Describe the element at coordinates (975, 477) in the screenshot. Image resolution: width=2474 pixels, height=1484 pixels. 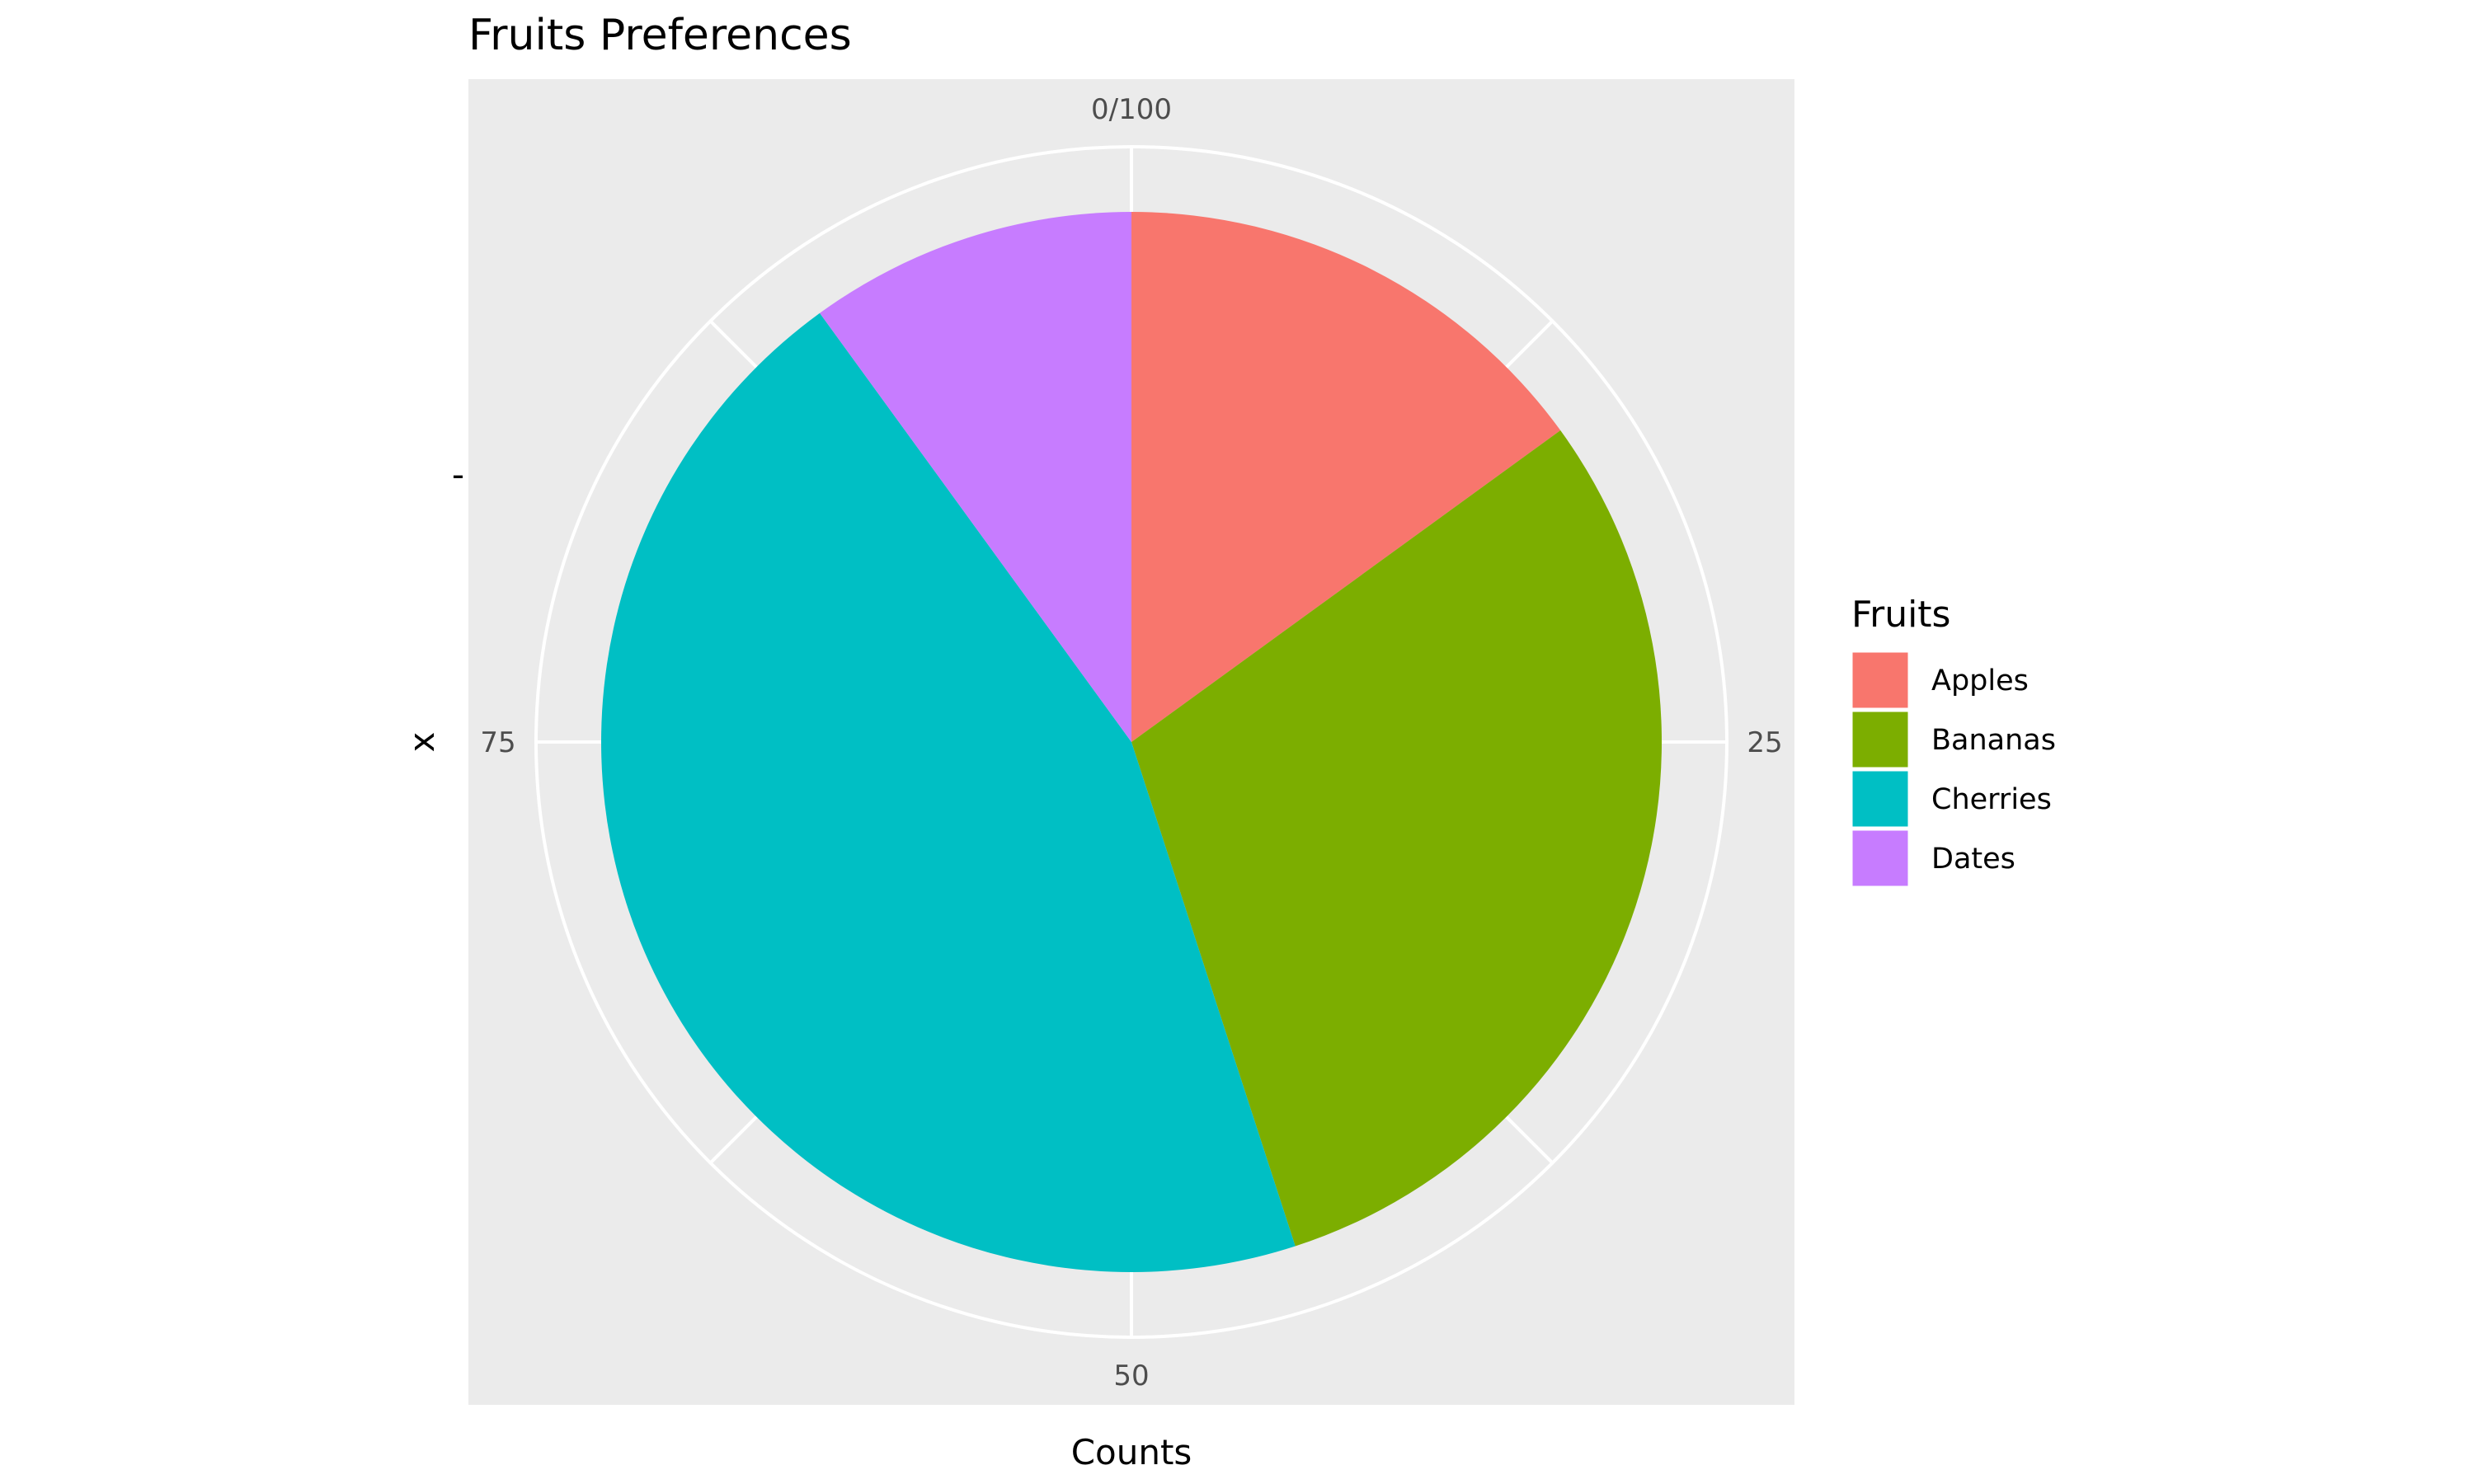
I see `pie-slice-dates` at that location.